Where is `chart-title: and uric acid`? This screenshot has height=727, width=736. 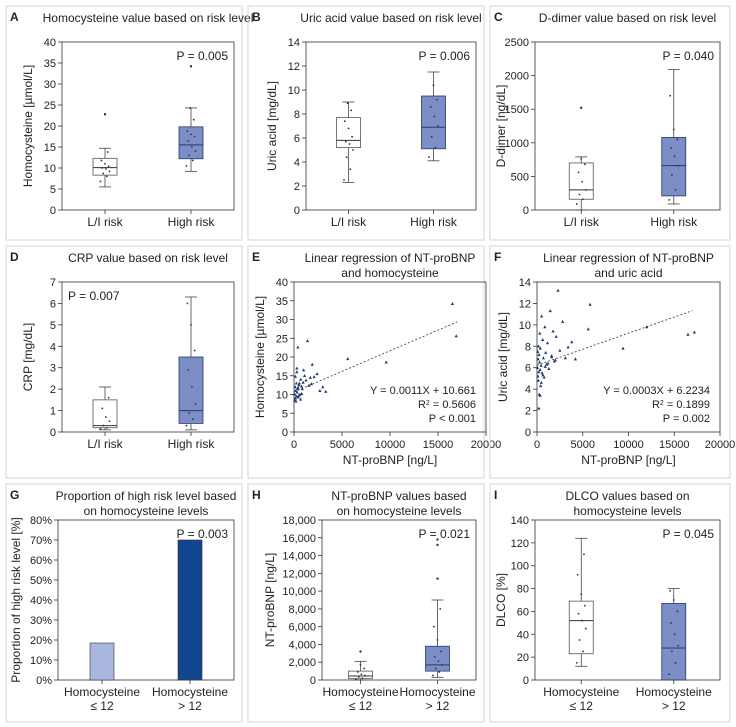
chart-title: and uric acid is located at coordinates (628, 273).